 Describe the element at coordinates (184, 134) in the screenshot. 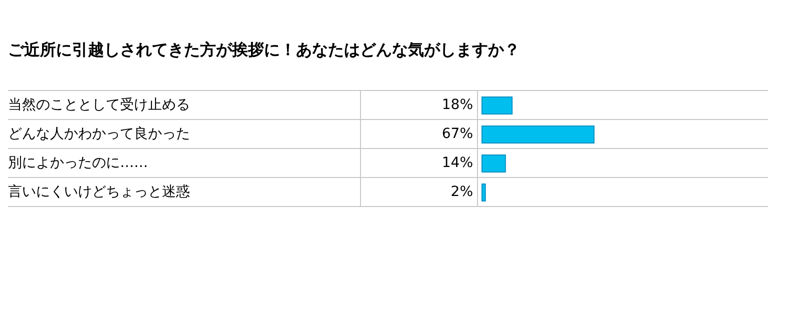

I see `y-tick-label: どんな人かわかって良かった` at that location.